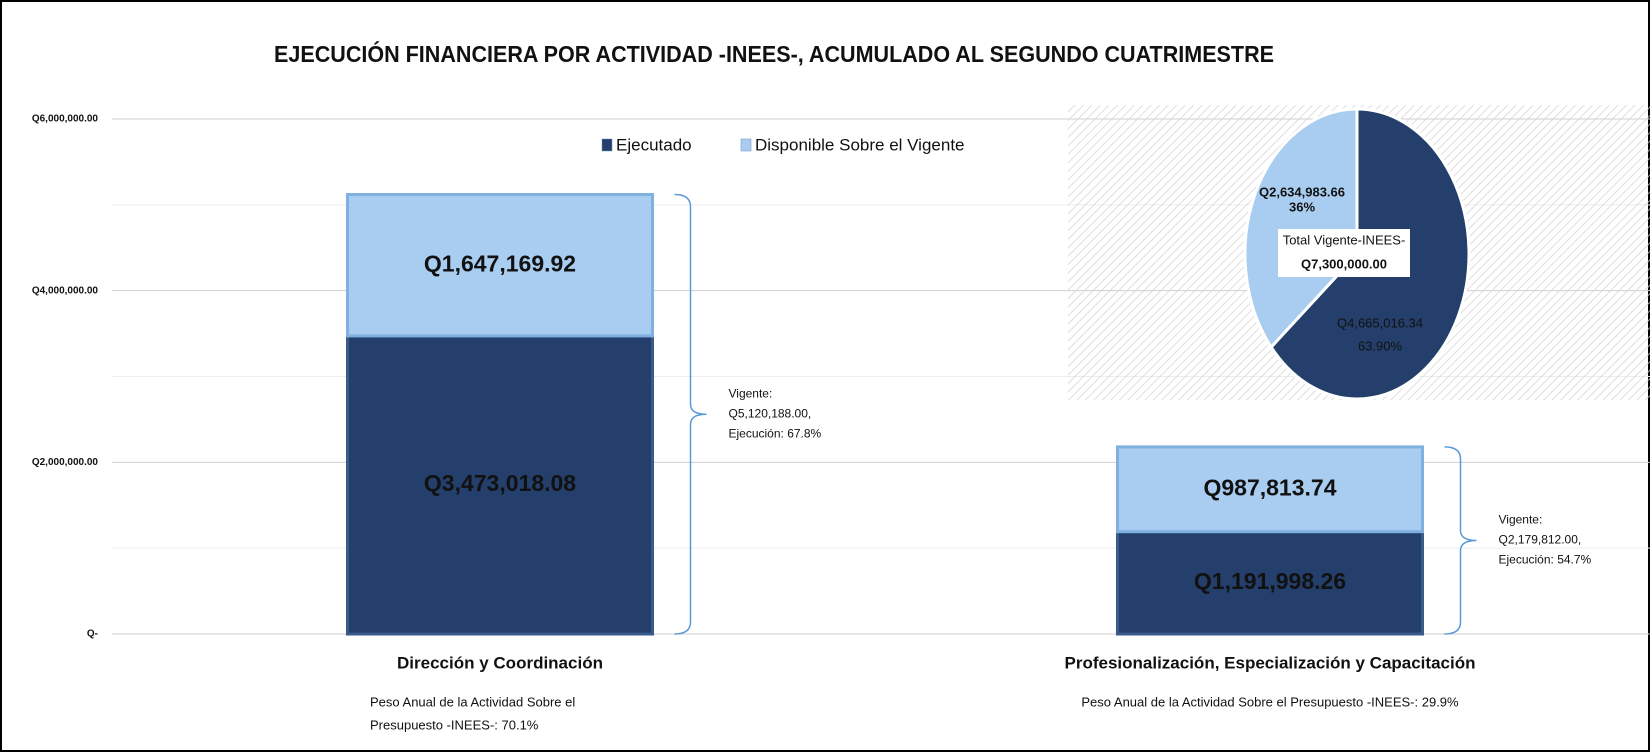 Image resolution: width=1650 pixels, height=752 pixels. I want to click on y-tick-label: Q4,000,000.00, so click(65, 290).